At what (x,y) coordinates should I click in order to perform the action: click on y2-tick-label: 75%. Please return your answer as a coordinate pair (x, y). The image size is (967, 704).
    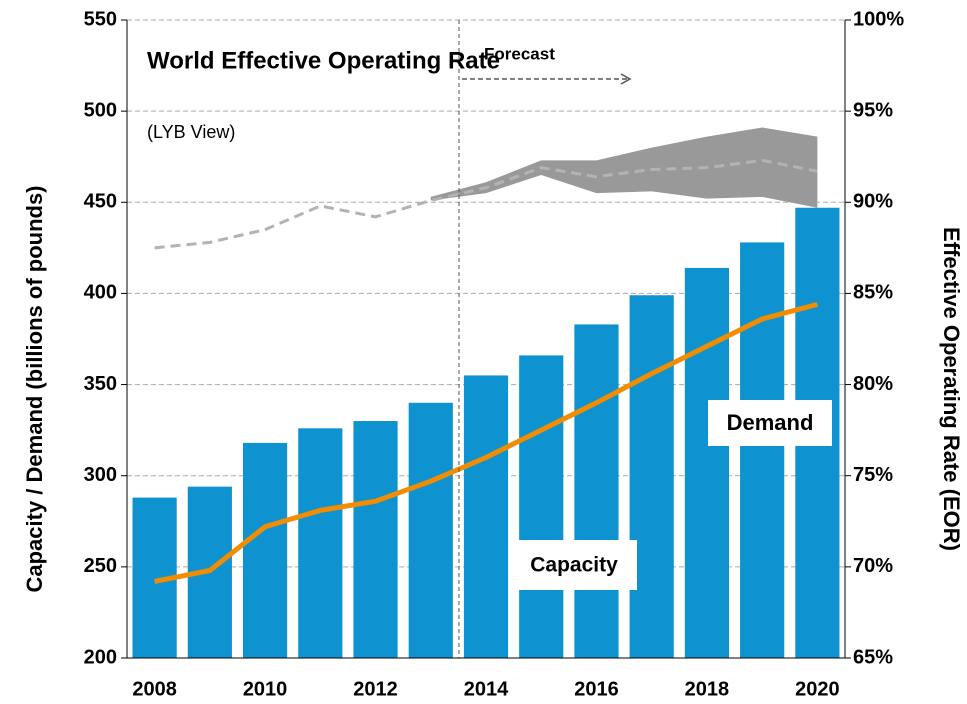
    Looking at the image, I should click on (873, 475).